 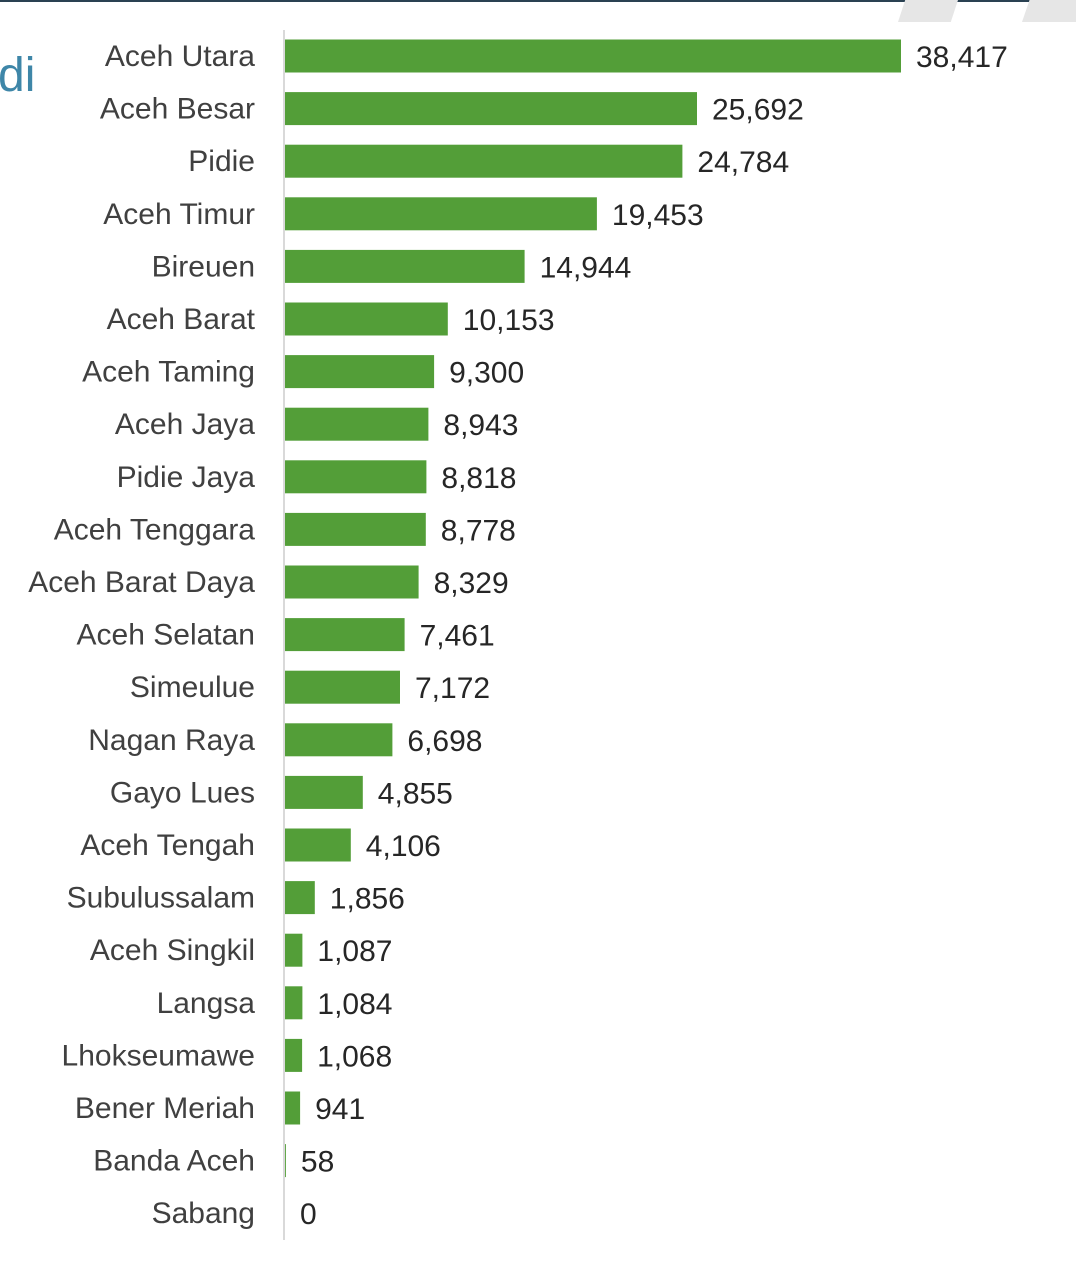 What do you see at coordinates (444, 741) in the screenshot?
I see `data-label: 6,698` at bounding box center [444, 741].